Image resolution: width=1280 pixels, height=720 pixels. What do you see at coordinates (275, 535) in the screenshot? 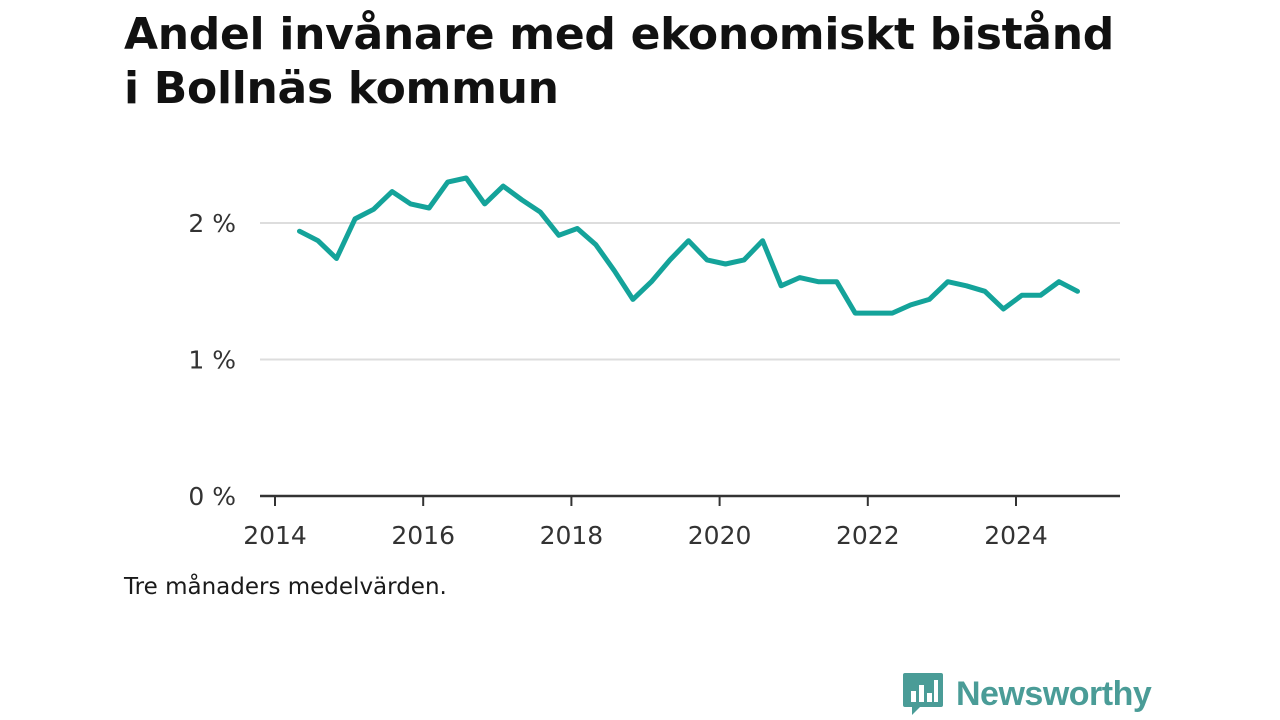
I see `x-tick-label: 2014` at bounding box center [275, 535].